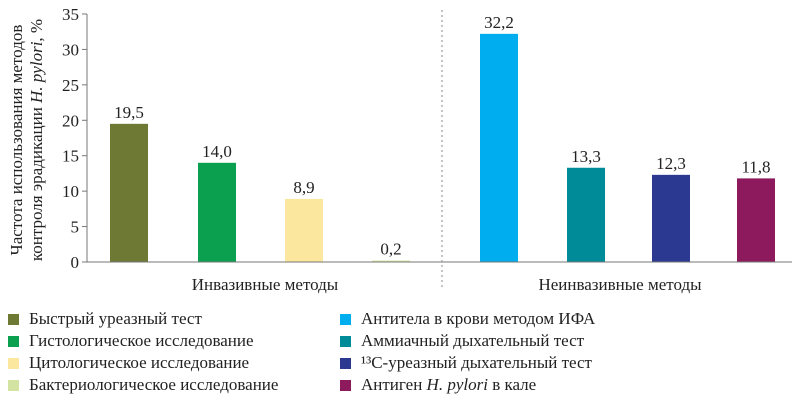 This screenshot has width=800, height=400. I want to click on bar-value-label: 8,9, so click(303, 187).